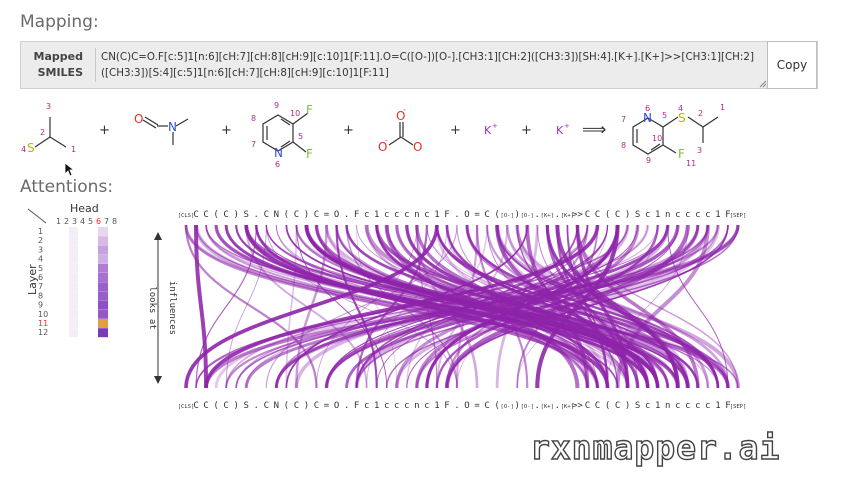  What do you see at coordinates (547, 407) in the screenshot?
I see `token-bottom: [K+]` at bounding box center [547, 407].